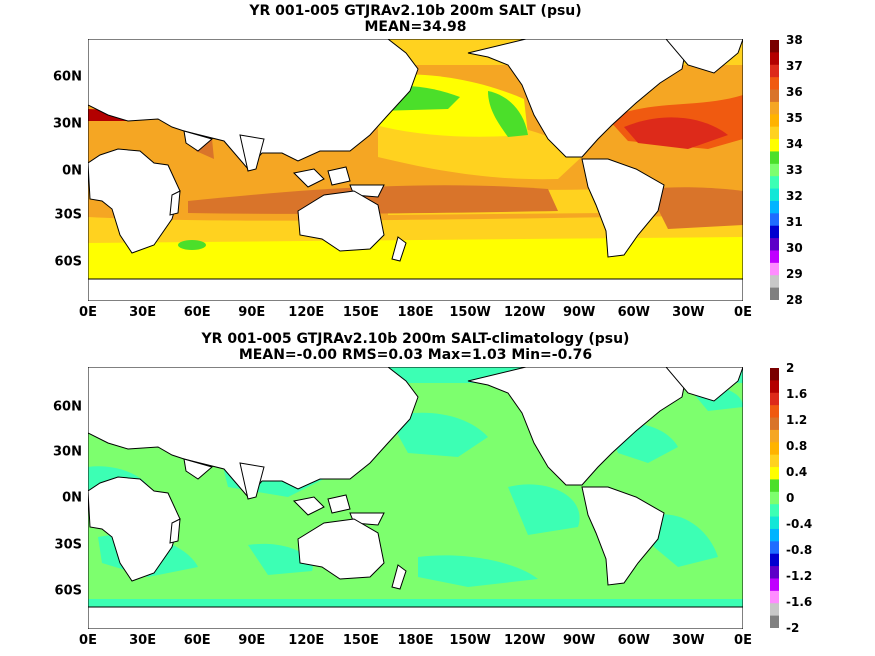 The height and width of the screenshot is (656, 875). I want to click on top-colorbar-label: 33, so click(794, 170).